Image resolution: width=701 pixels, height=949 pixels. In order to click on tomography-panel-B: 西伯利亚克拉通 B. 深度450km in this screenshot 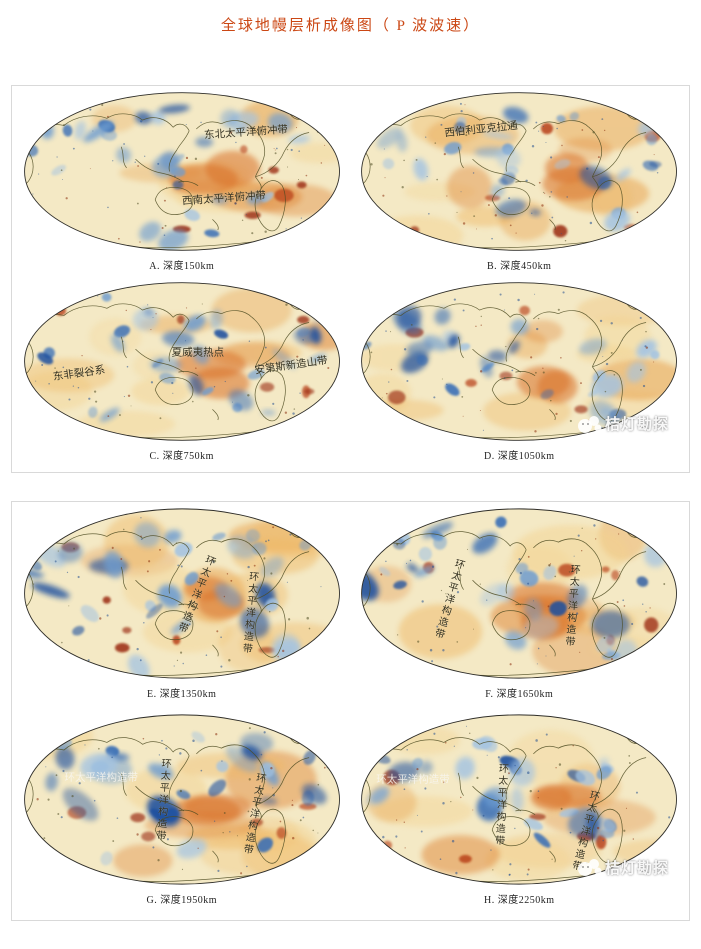, I will do `click(520, 184)`.